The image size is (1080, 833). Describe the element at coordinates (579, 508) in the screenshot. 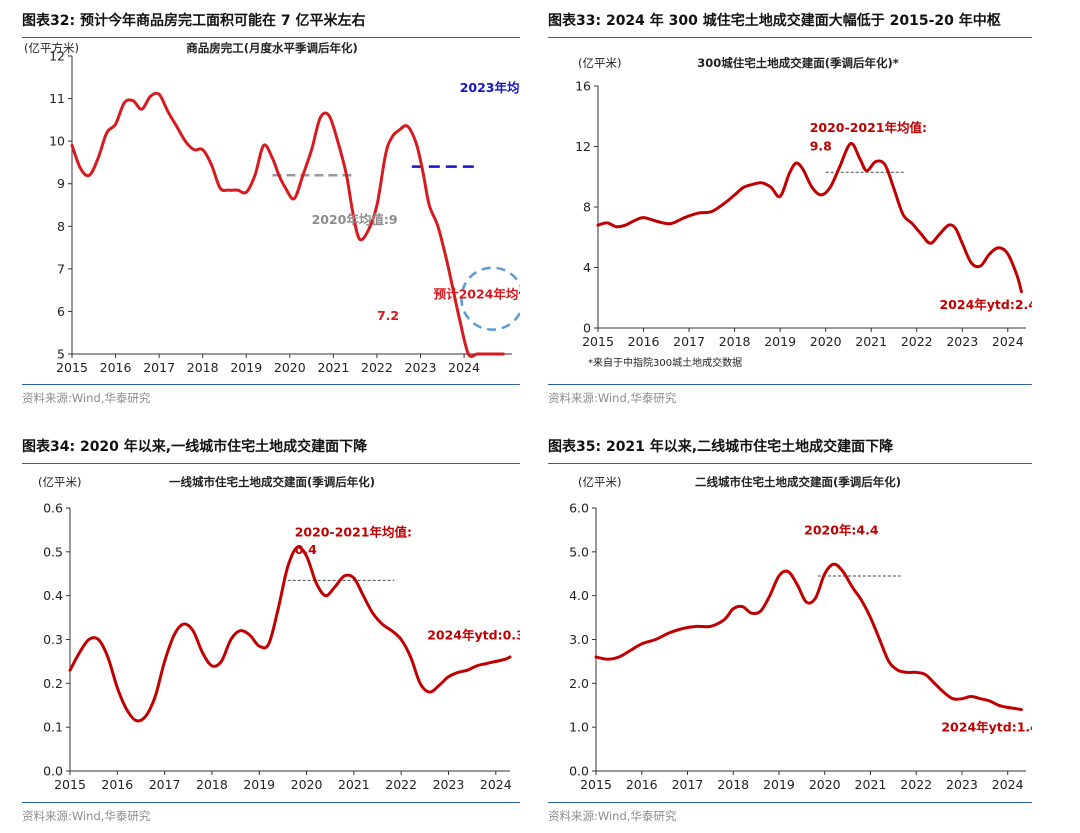

I see `y-tick-label: 6.0` at that location.